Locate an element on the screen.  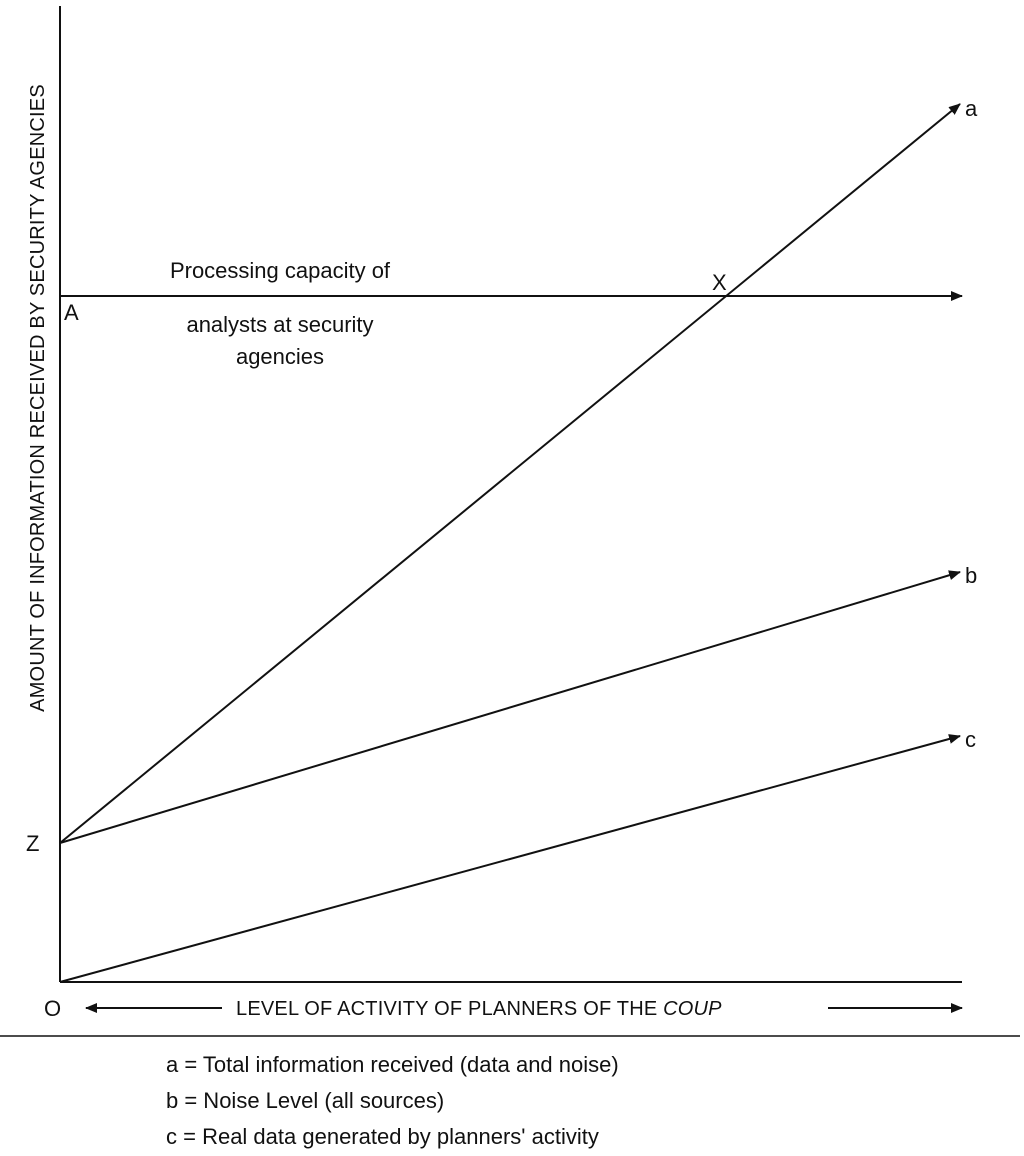
capacity-label-line2: analysts at security is located at coordinates (279, 324).